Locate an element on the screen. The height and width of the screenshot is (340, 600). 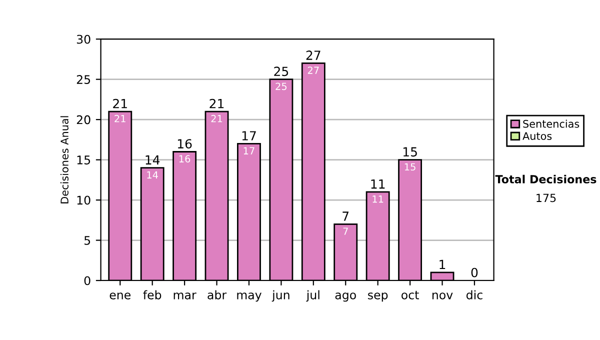
data-label: 17 is located at coordinates (249, 150).